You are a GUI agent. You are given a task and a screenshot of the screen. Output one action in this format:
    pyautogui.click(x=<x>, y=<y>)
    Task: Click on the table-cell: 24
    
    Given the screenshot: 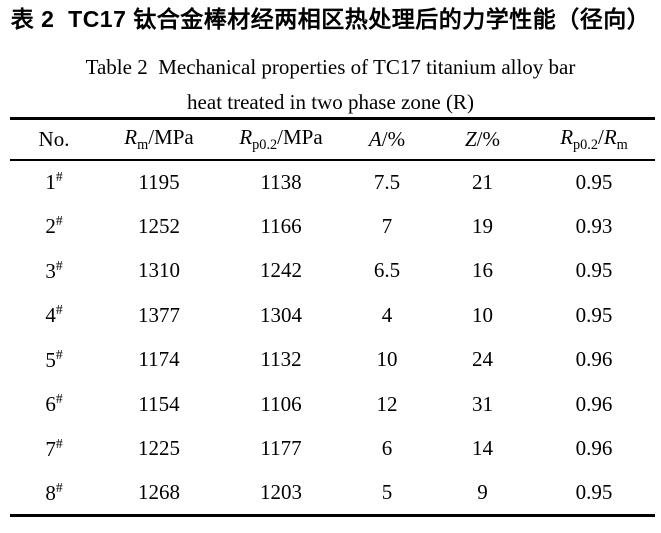 What is the action you would take?
    pyautogui.click(x=482, y=359)
    